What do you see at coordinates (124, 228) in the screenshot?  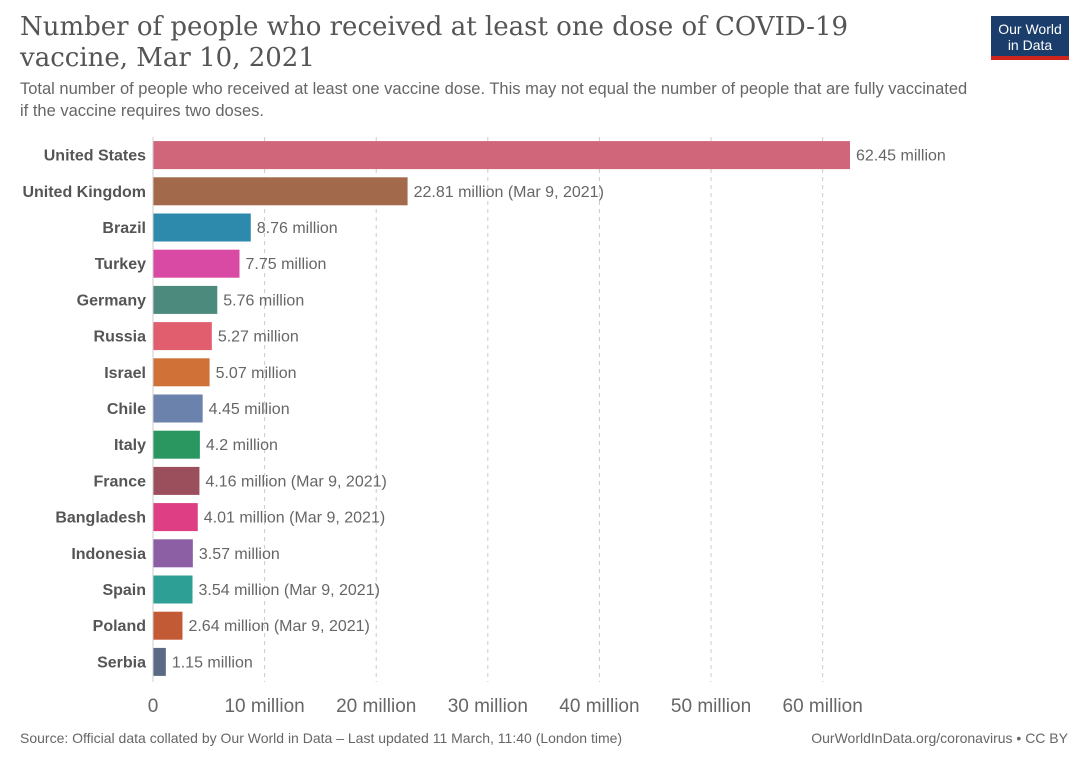 I see `category-label: Brazil` at bounding box center [124, 228].